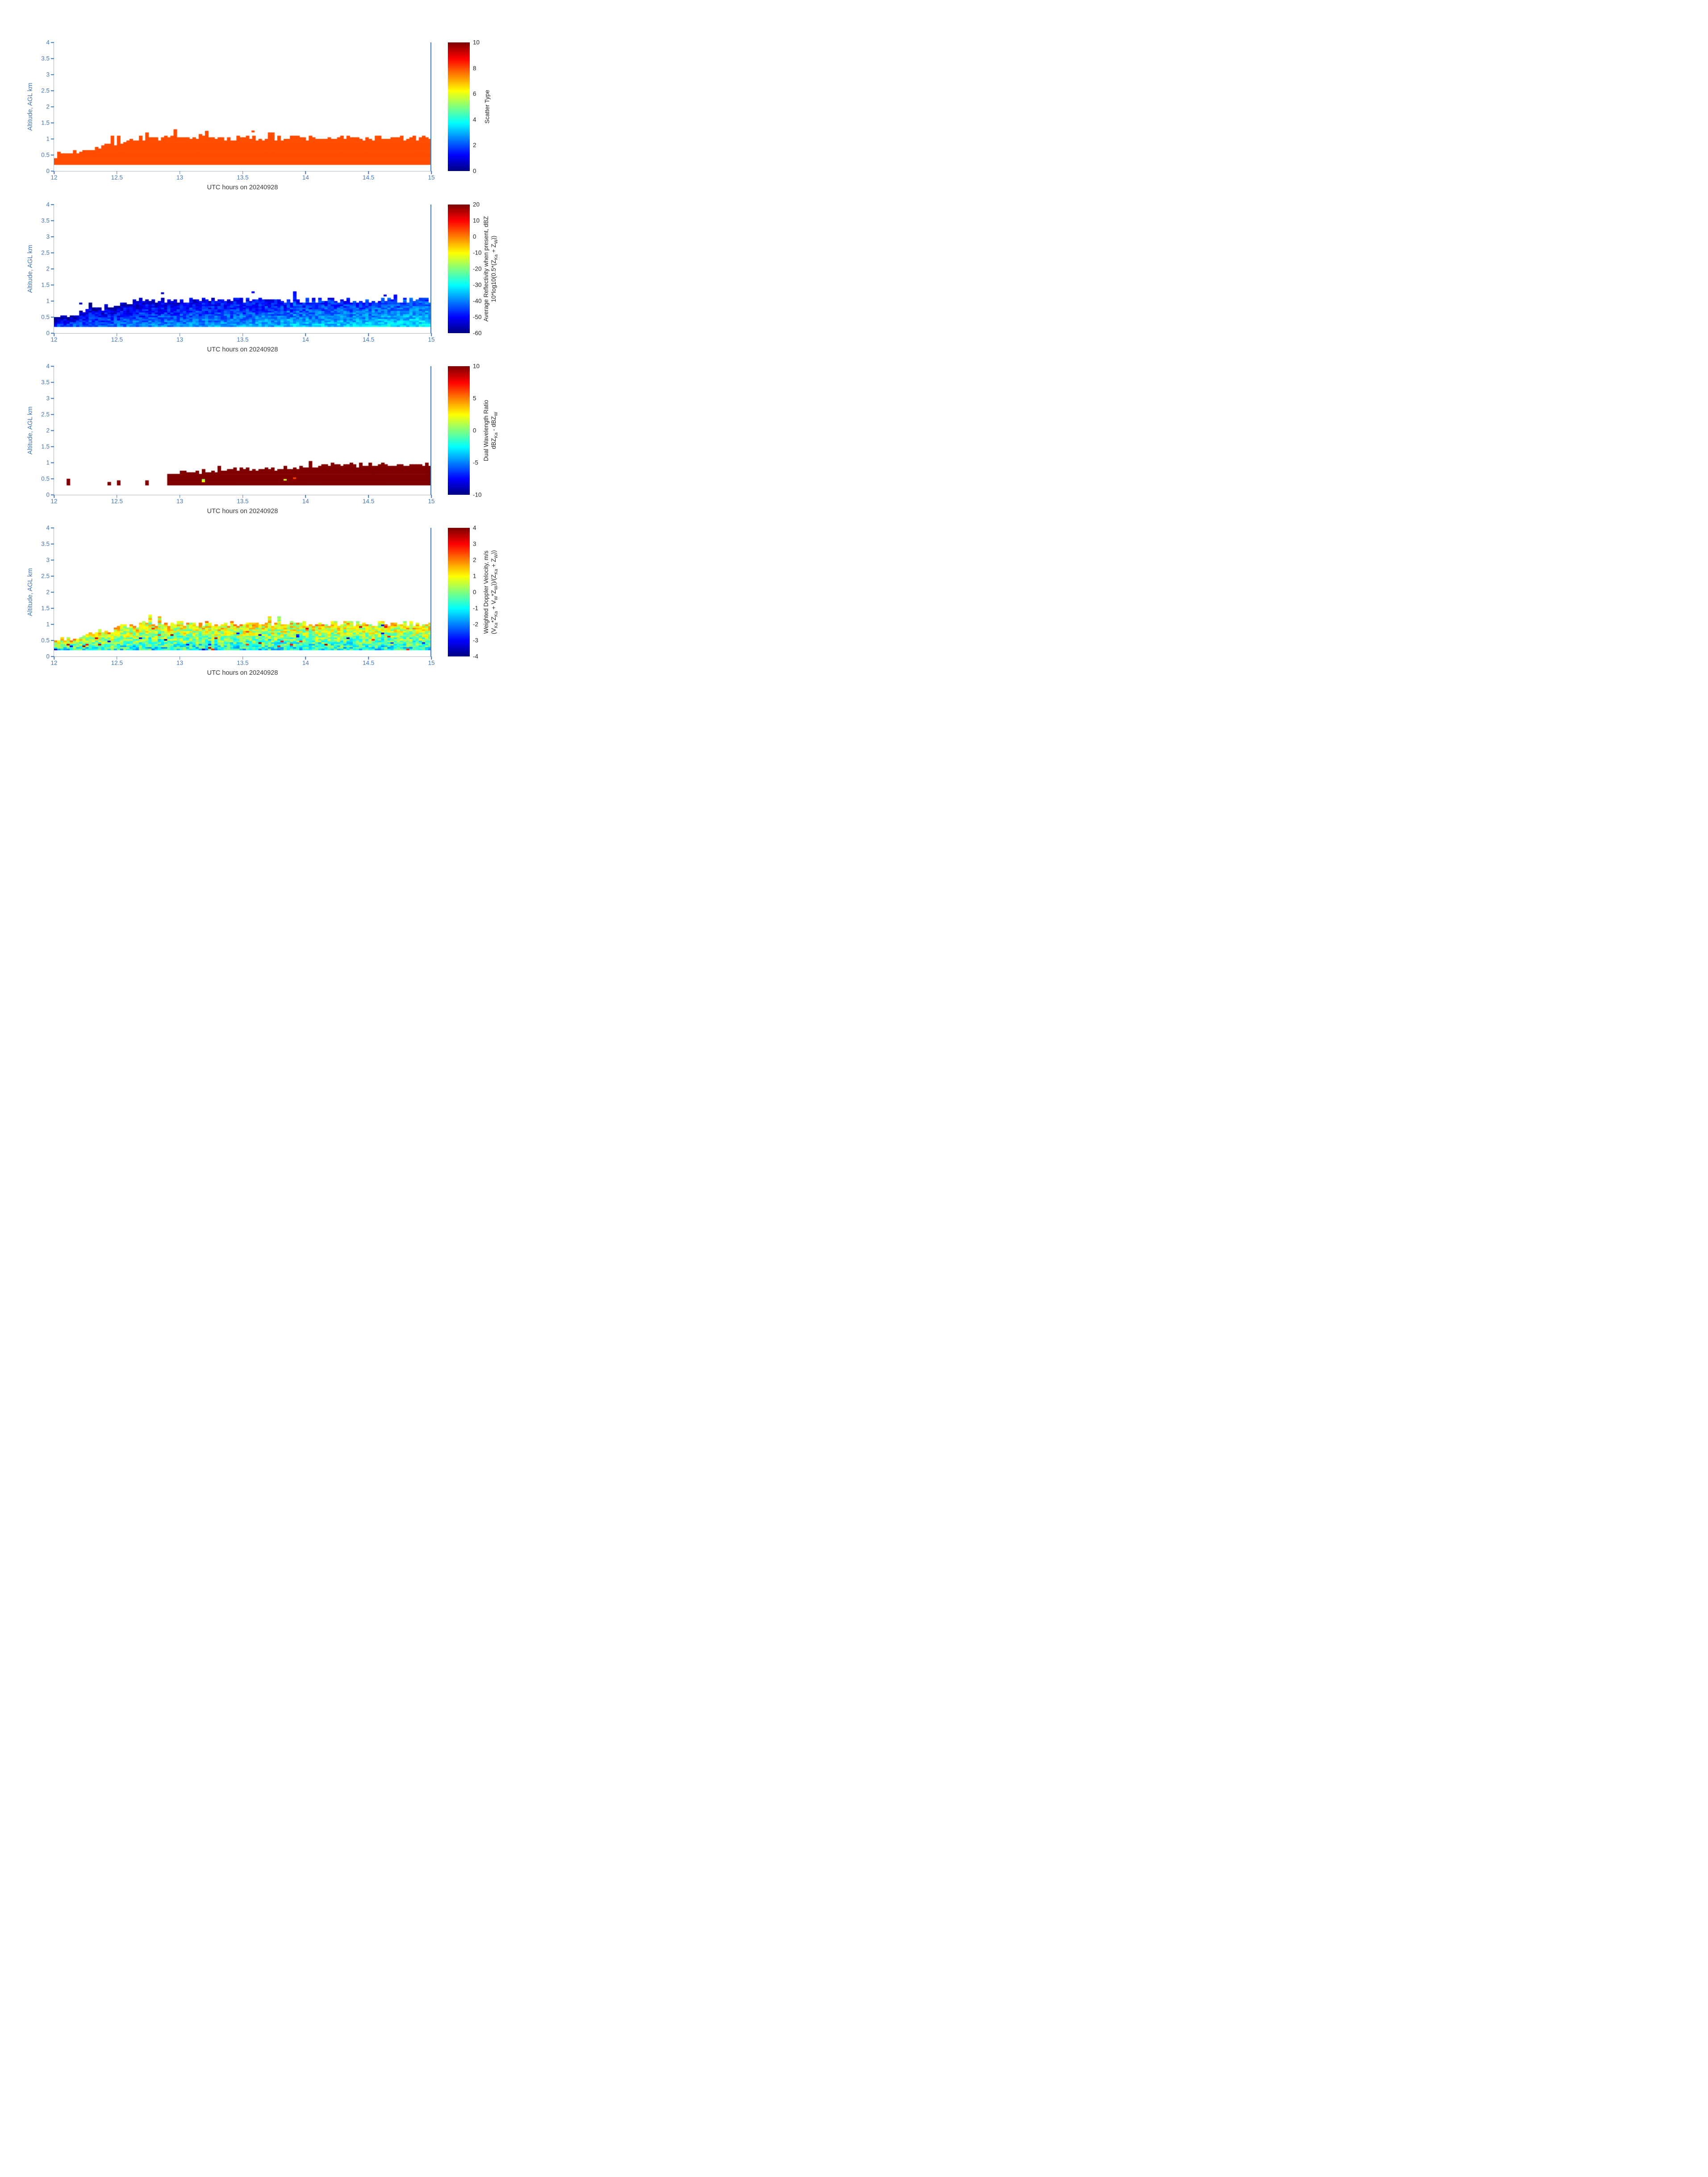 Image resolution: width=1708 pixels, height=2177 pixels. Describe the element at coordinates (494, 430) in the screenshot. I see `colorbar-label-line: dBZKa - dBZW` at that location.